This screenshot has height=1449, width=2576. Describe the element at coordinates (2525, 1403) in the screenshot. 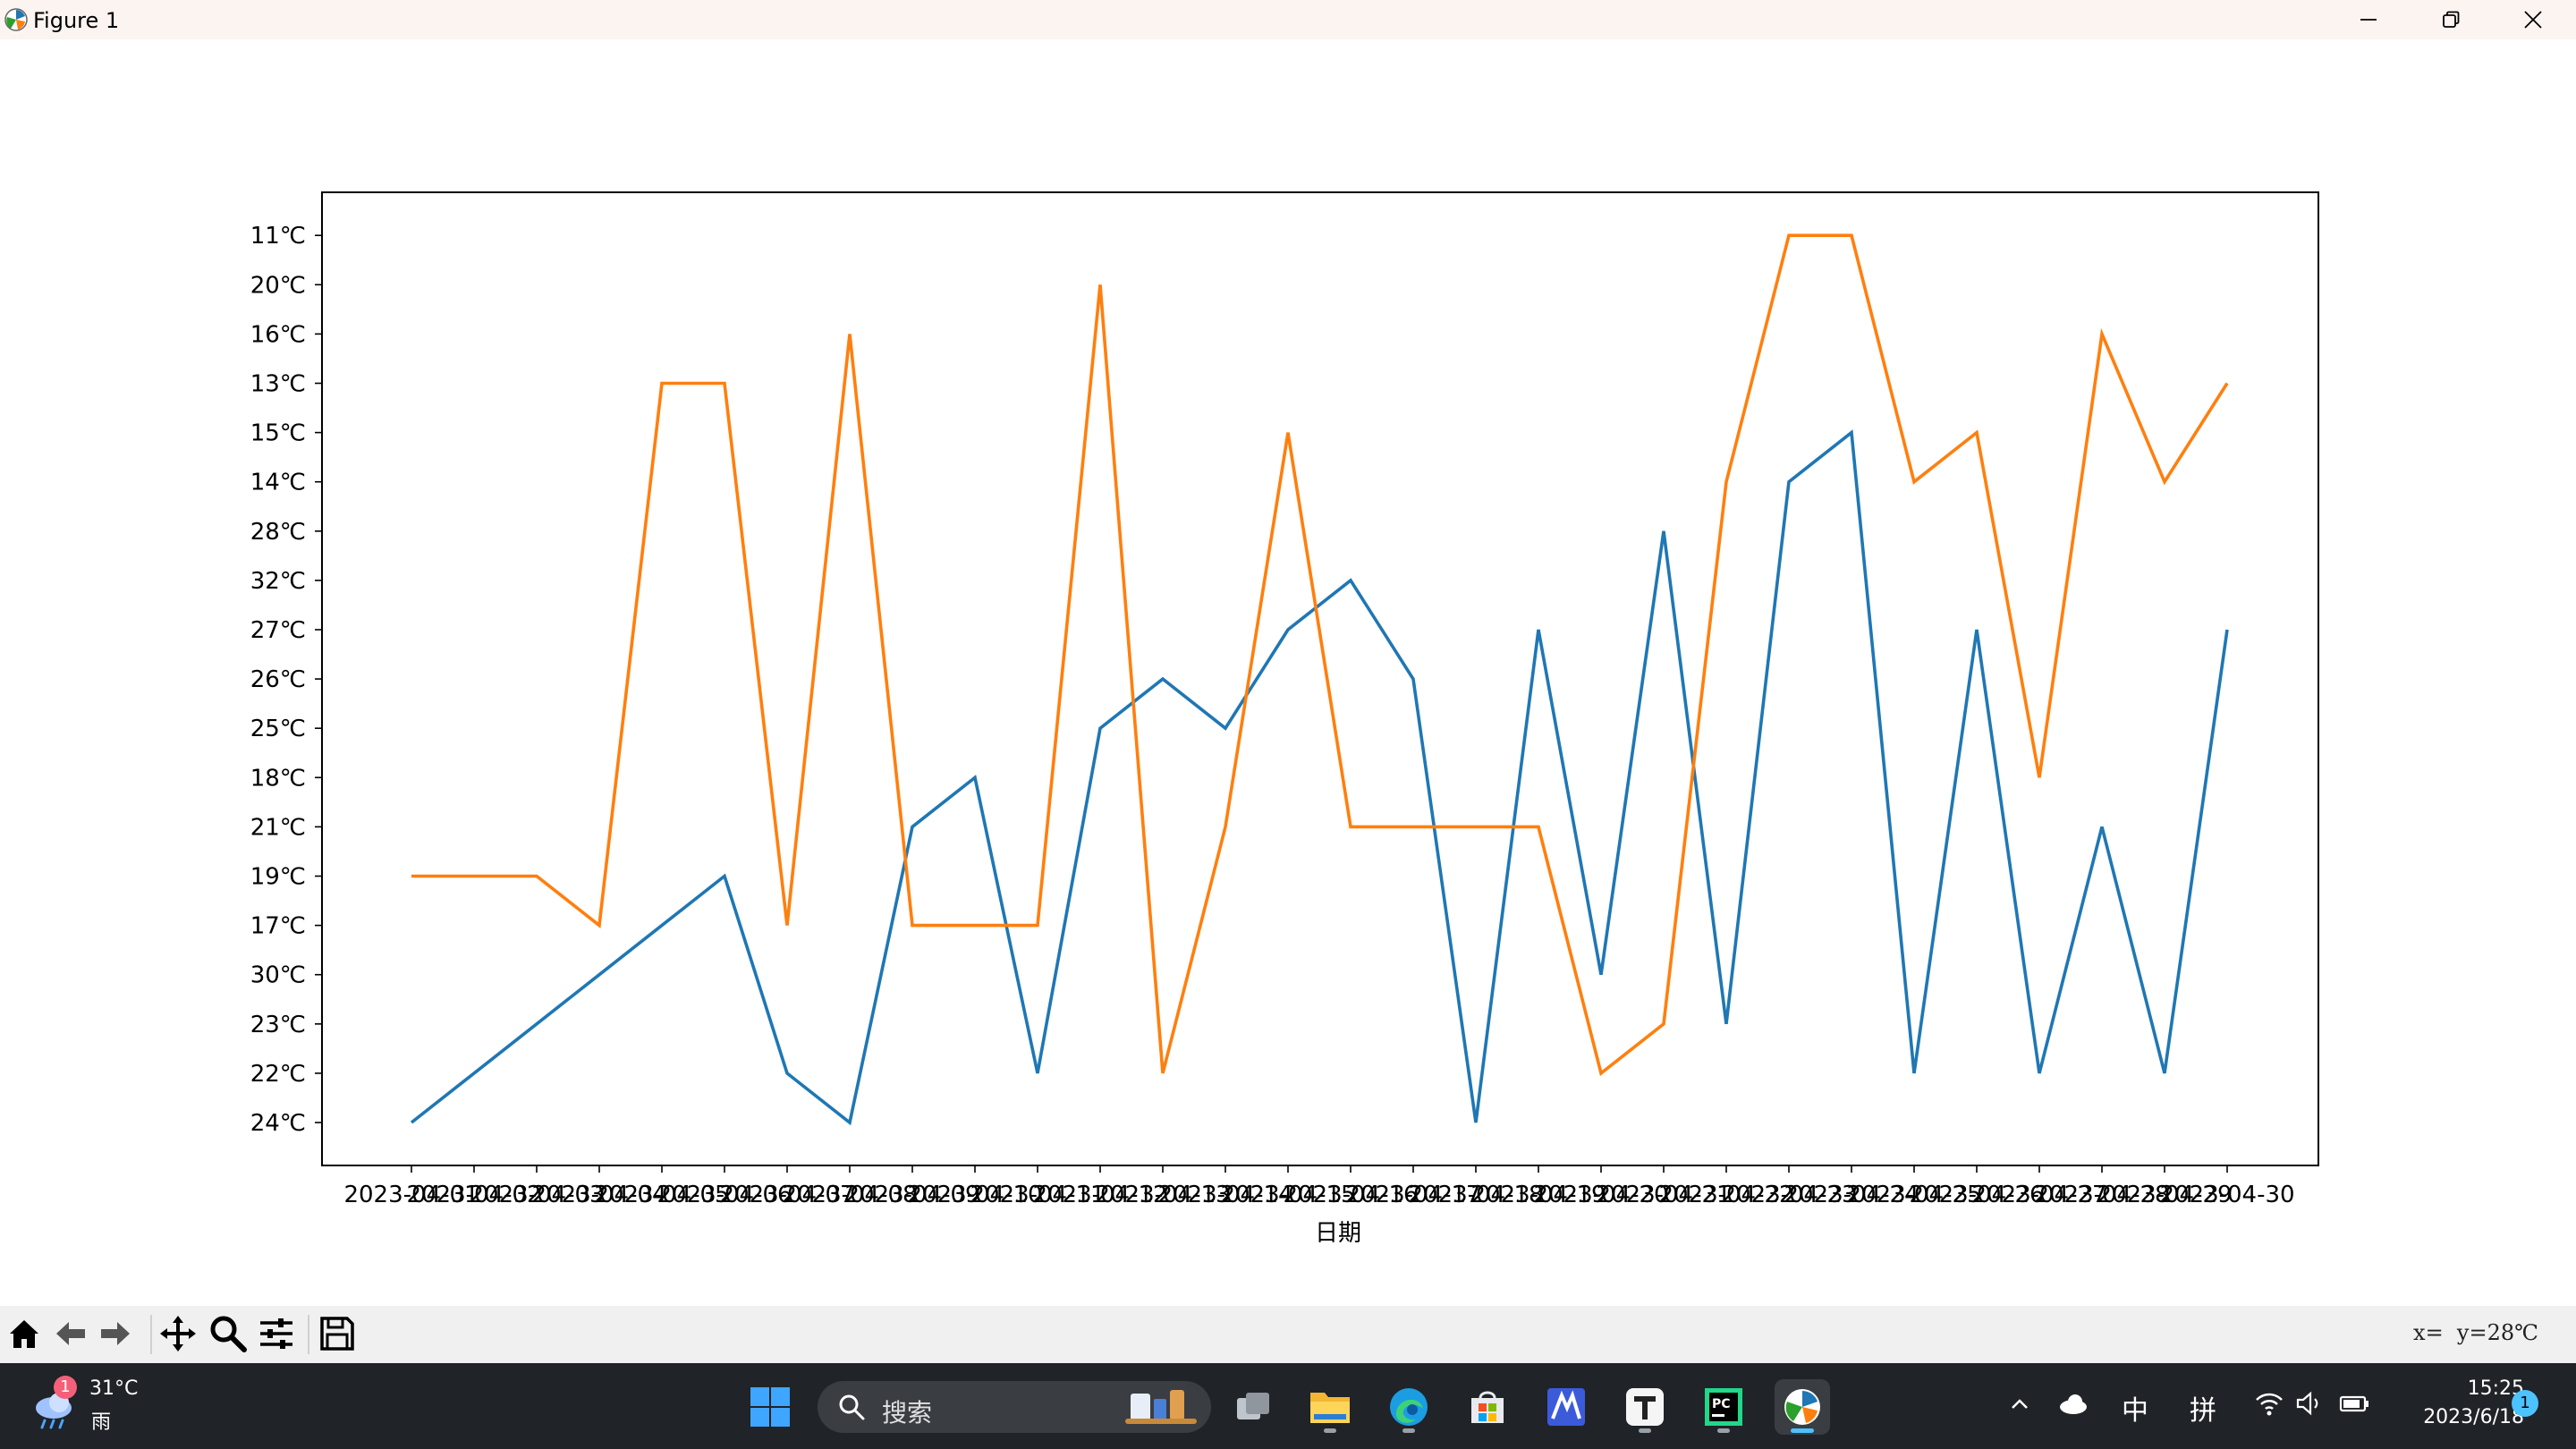

I see `notification-badge: 1` at that location.